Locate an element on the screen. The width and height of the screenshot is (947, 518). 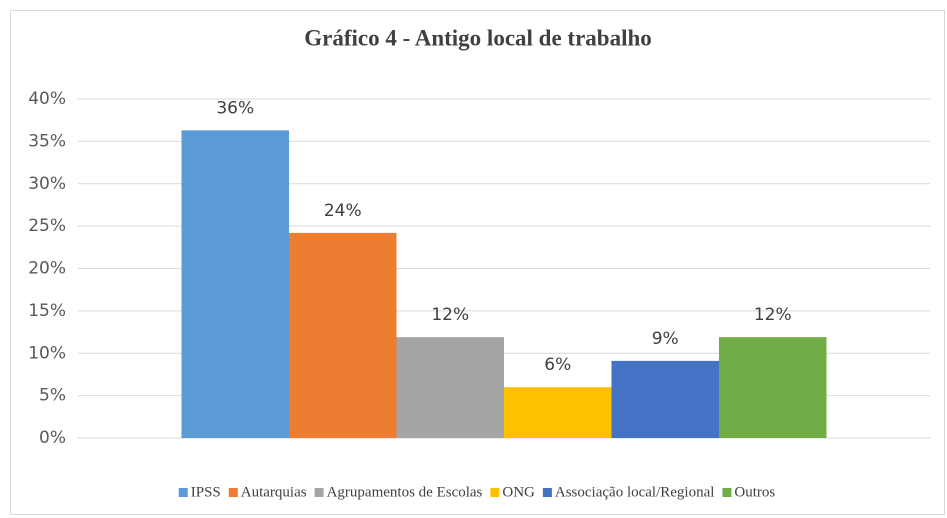
y-tick-label: 35% is located at coordinates (47, 141).